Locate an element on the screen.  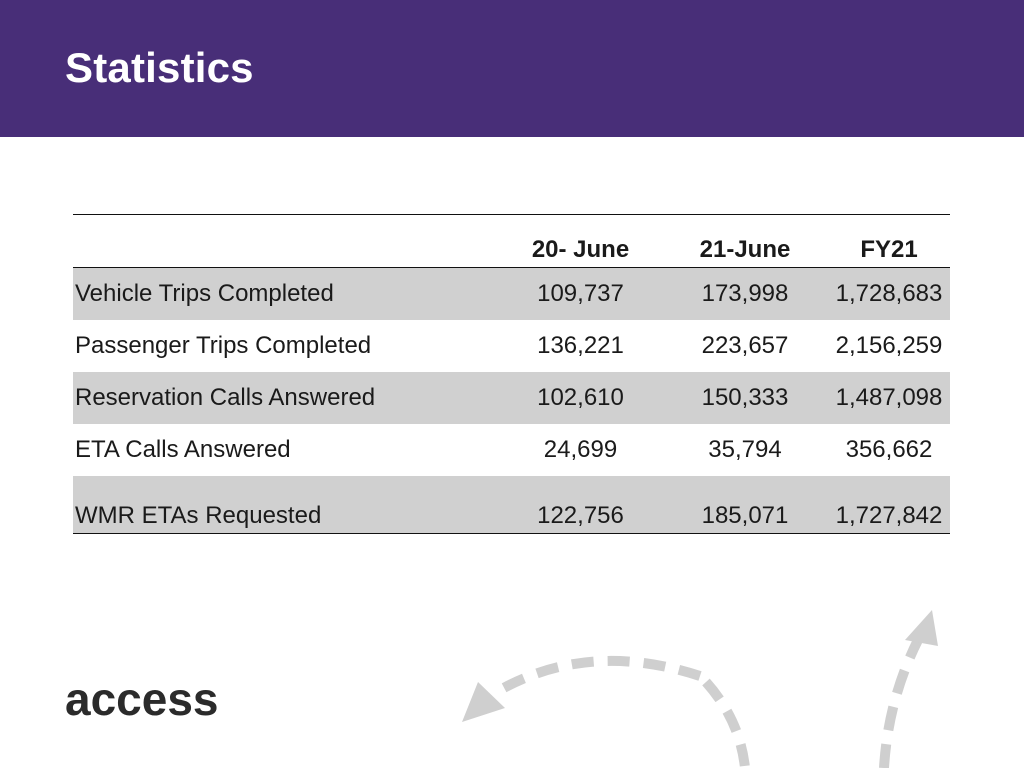
right-arc-dashes is located at coordinates (901, 702).